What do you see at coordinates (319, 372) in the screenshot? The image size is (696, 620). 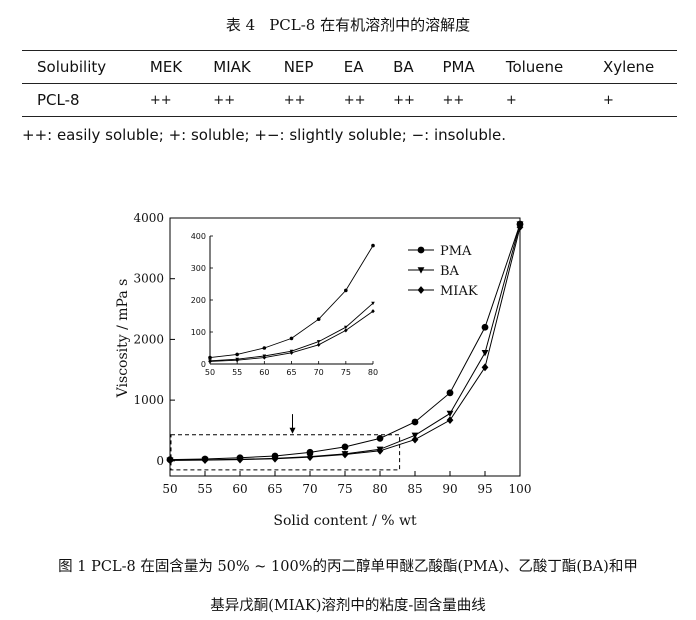 I see `inset-x-tick-label: 70` at bounding box center [319, 372].